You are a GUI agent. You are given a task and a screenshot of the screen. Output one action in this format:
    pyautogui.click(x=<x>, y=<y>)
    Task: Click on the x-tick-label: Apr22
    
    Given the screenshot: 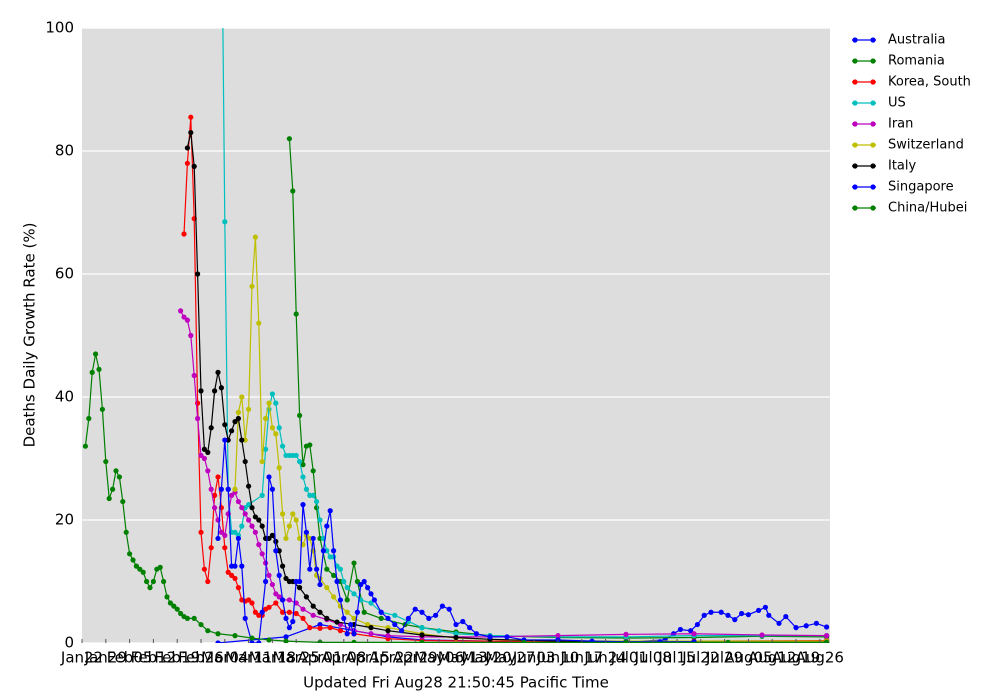 What is the action you would take?
    pyautogui.click(x=391, y=658)
    